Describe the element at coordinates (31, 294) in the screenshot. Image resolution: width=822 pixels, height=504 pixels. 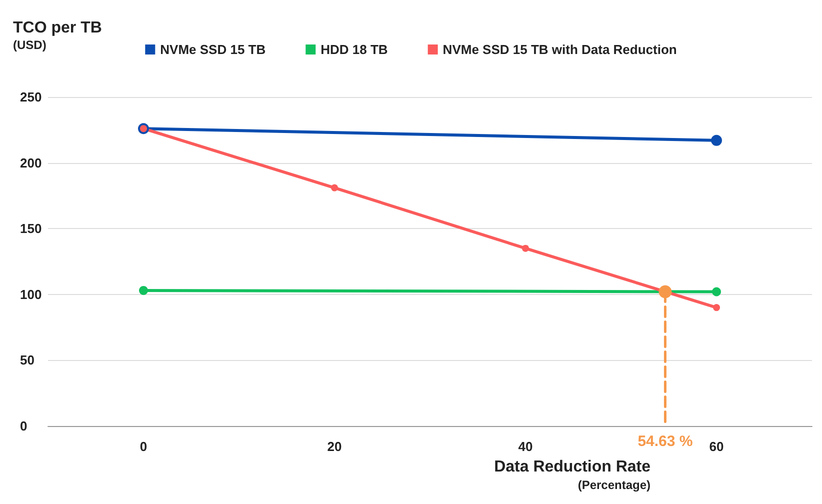
I see `y-tick-label: 100` at that location.